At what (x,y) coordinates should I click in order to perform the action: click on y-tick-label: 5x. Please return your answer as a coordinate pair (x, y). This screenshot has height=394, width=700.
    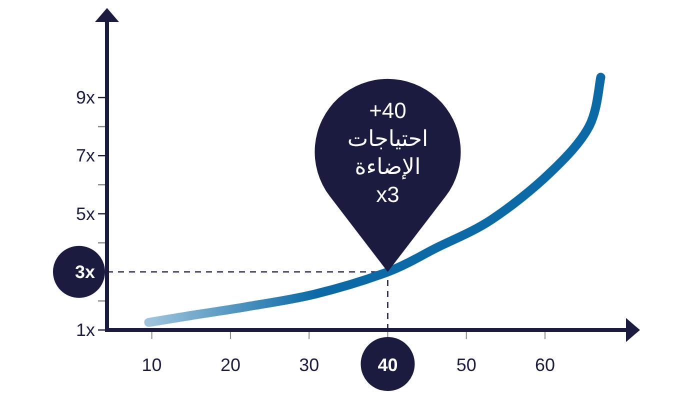
    Looking at the image, I should click on (85, 214).